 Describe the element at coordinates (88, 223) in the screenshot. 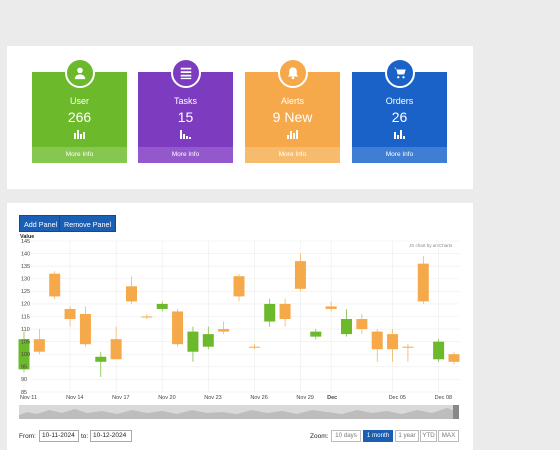

I see `remove-panel-button: Remove Panel` at that location.